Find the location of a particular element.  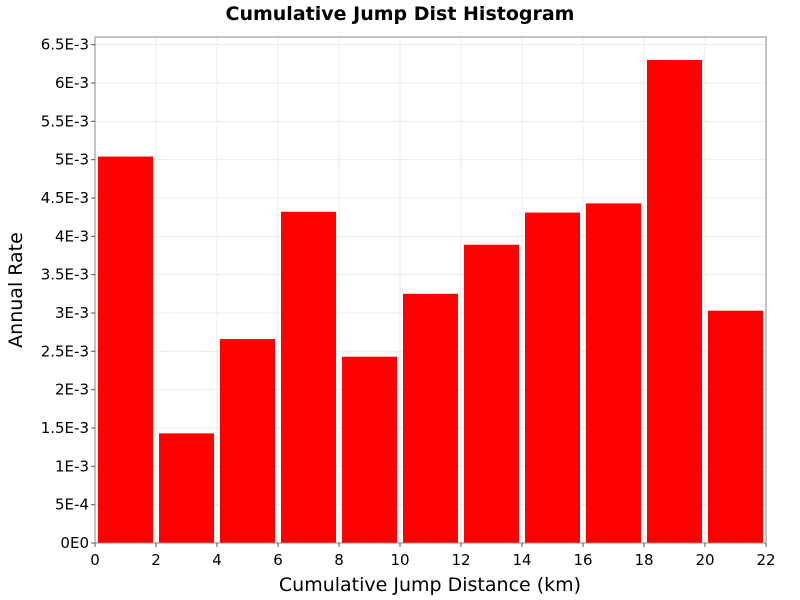

y-tick-label: 6E-3 is located at coordinates (72, 83).